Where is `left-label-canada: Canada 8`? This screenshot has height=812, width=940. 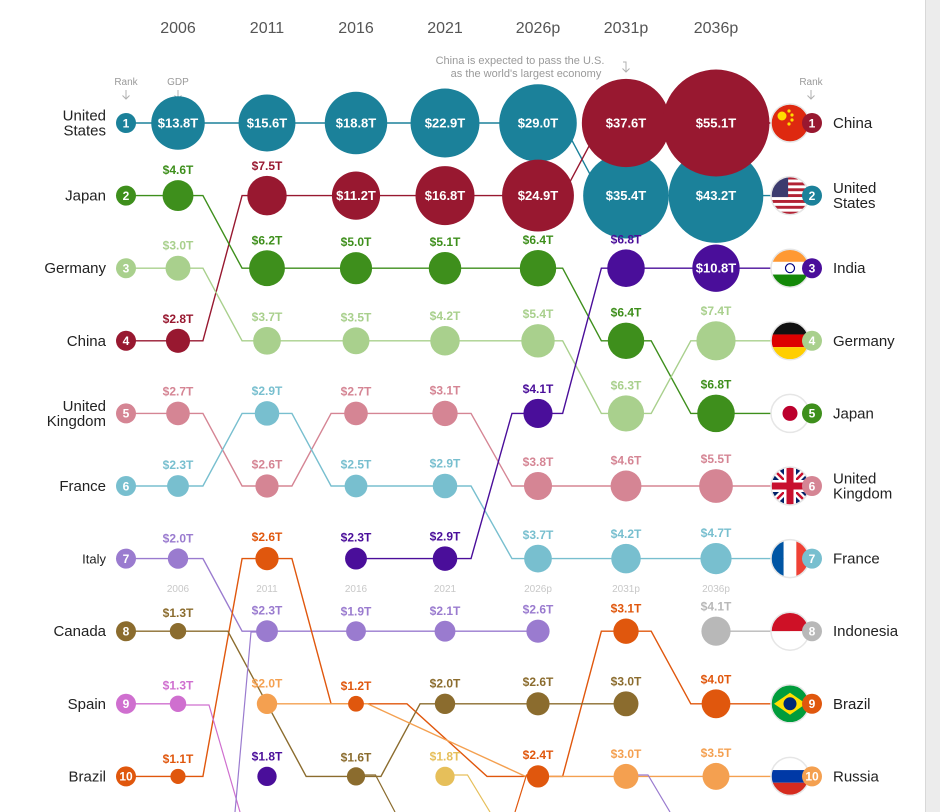 left-label-canada: Canada 8 is located at coordinates (94, 631).